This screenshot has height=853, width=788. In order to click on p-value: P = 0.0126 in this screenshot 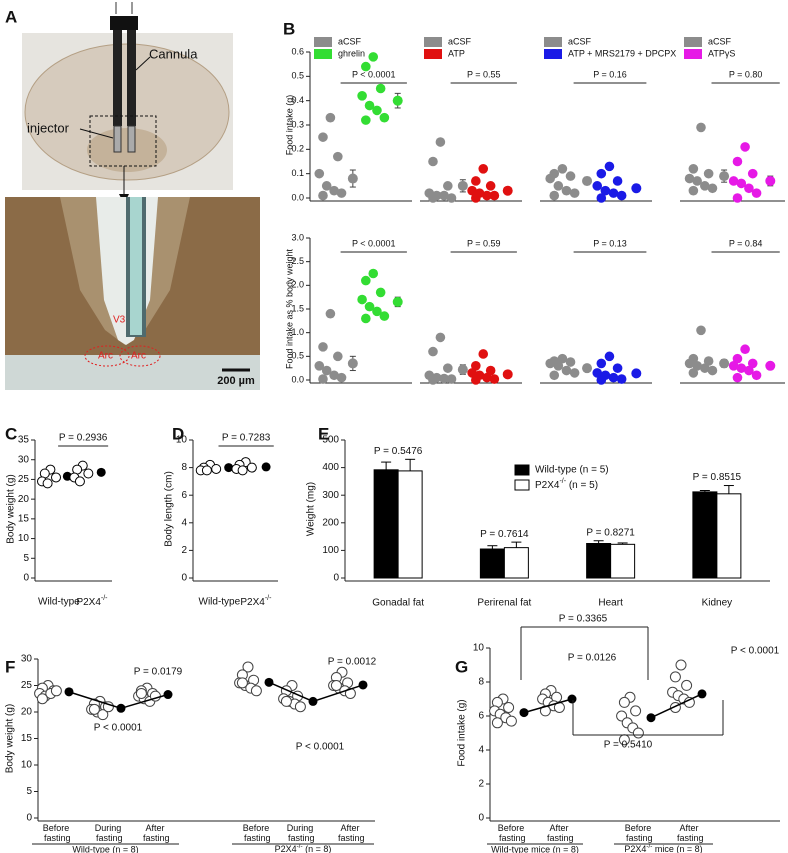, I will do `click(592, 658)`.